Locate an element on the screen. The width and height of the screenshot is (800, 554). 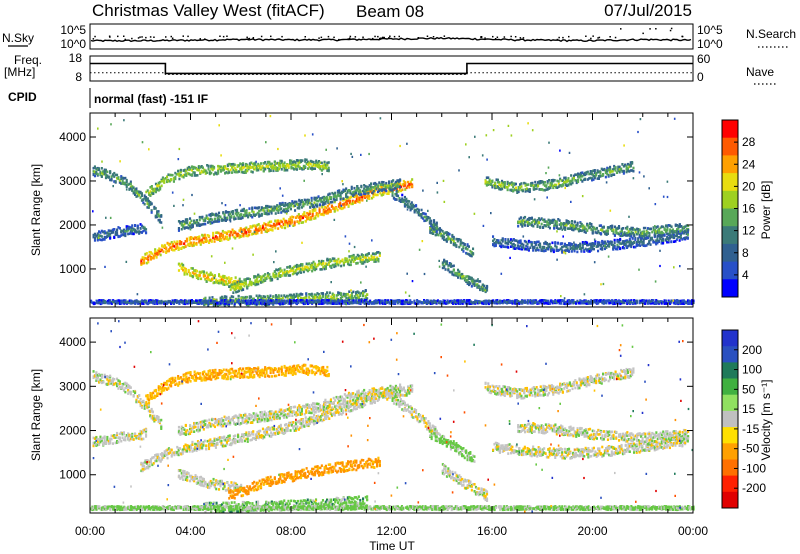
noise-right-label: N.Search is located at coordinates (771, 34).